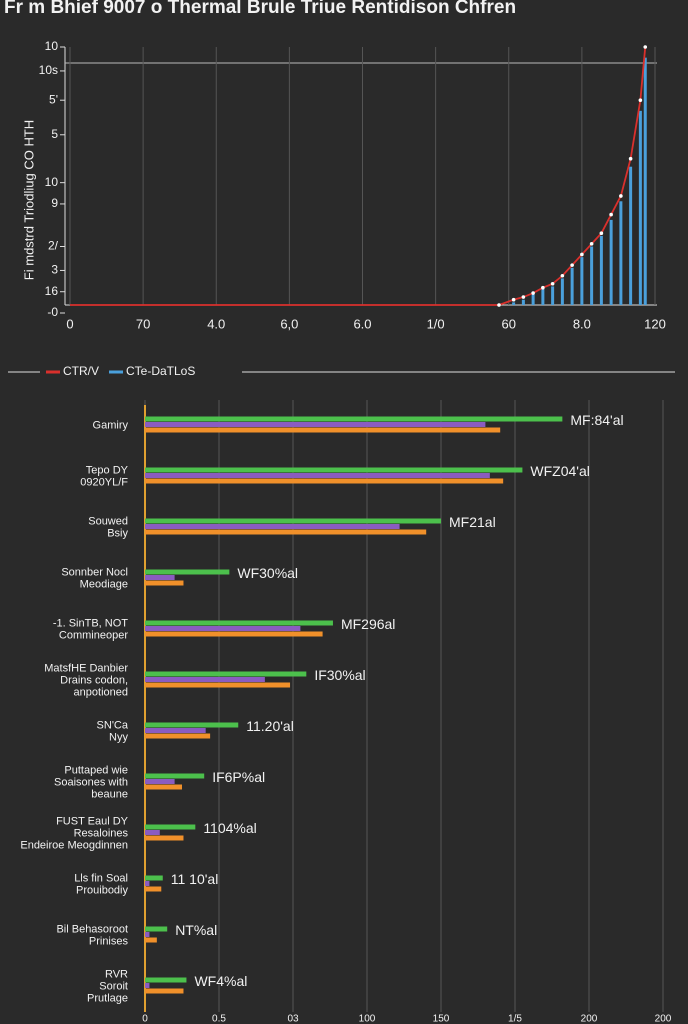 This screenshot has width=688, height=1024. What do you see at coordinates (367, 1019) in the screenshot?
I see `x-tick-label: 100` at bounding box center [367, 1019].